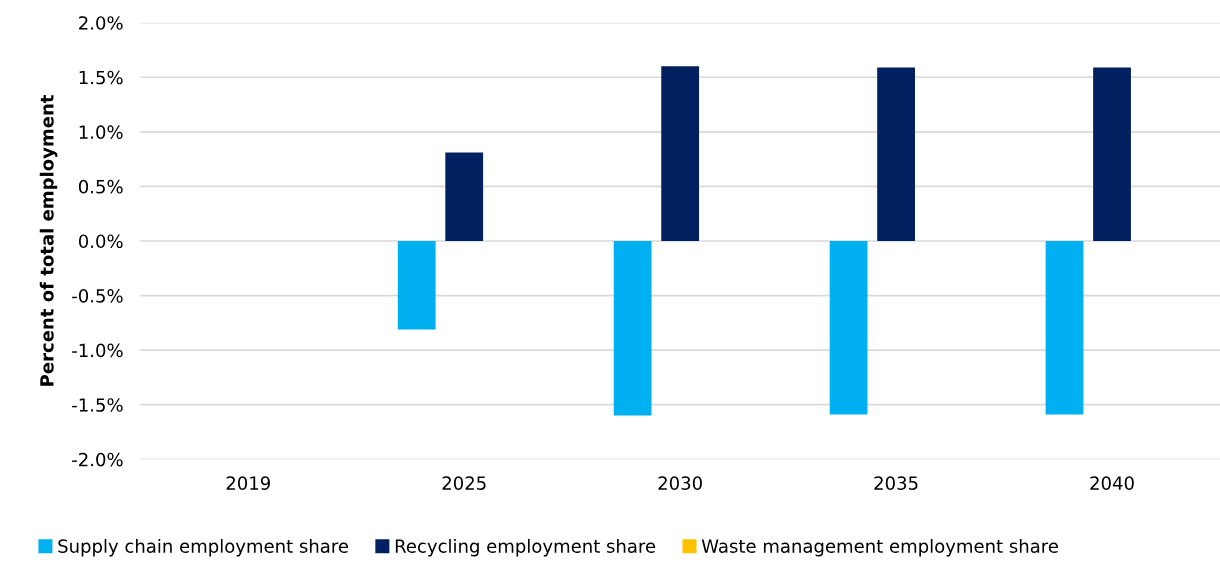 The height and width of the screenshot is (567, 1220). Describe the element at coordinates (1112, 483) in the screenshot. I see `x-tick-label: 2040` at that location.